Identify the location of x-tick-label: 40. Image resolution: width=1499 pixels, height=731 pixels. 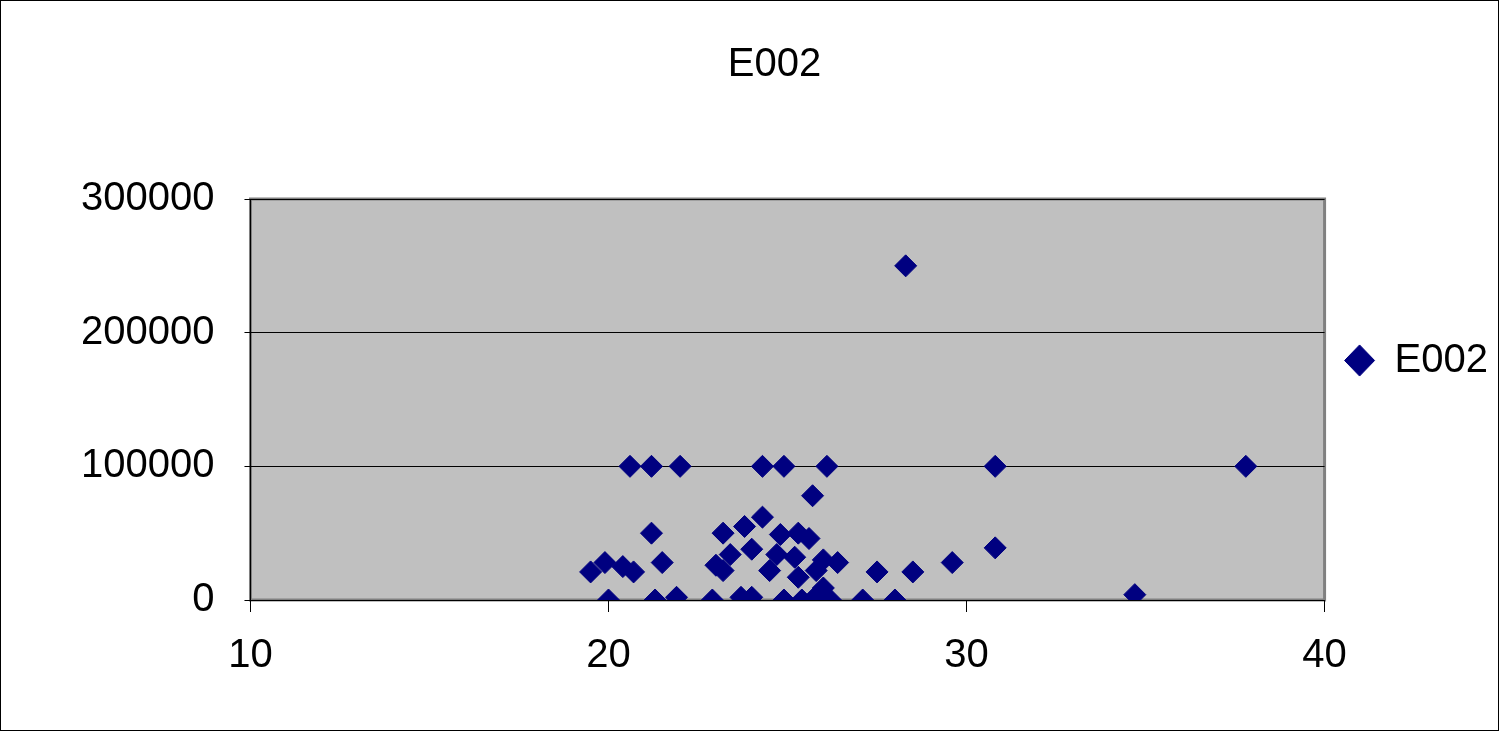
(1324, 653).